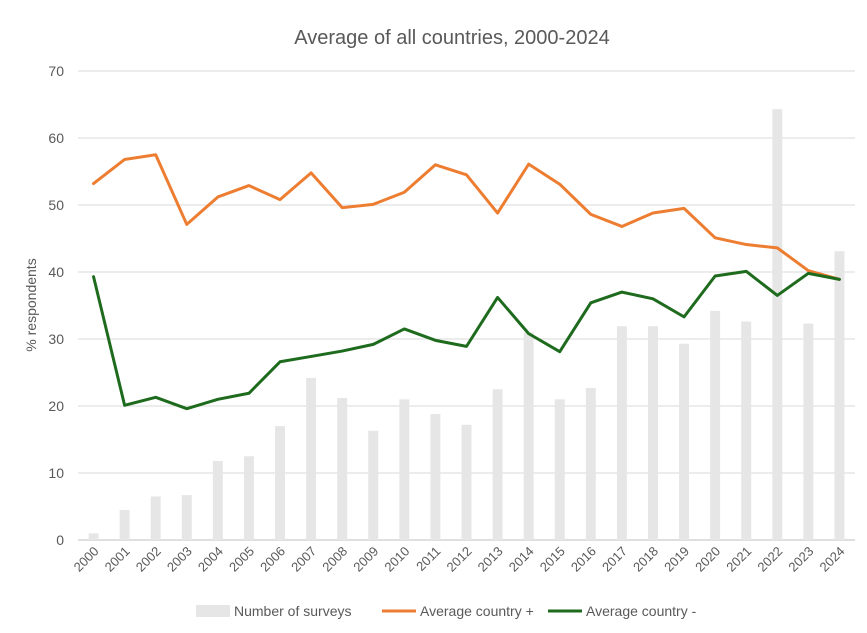  Describe the element at coordinates (404, 469) in the screenshot. I see `bar-2010` at that location.